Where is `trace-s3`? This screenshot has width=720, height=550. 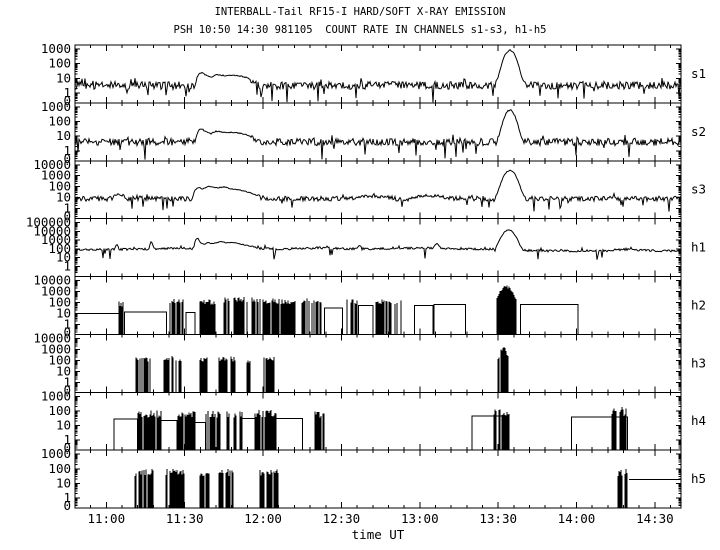
trace-s3 is located at coordinates (378, 190).